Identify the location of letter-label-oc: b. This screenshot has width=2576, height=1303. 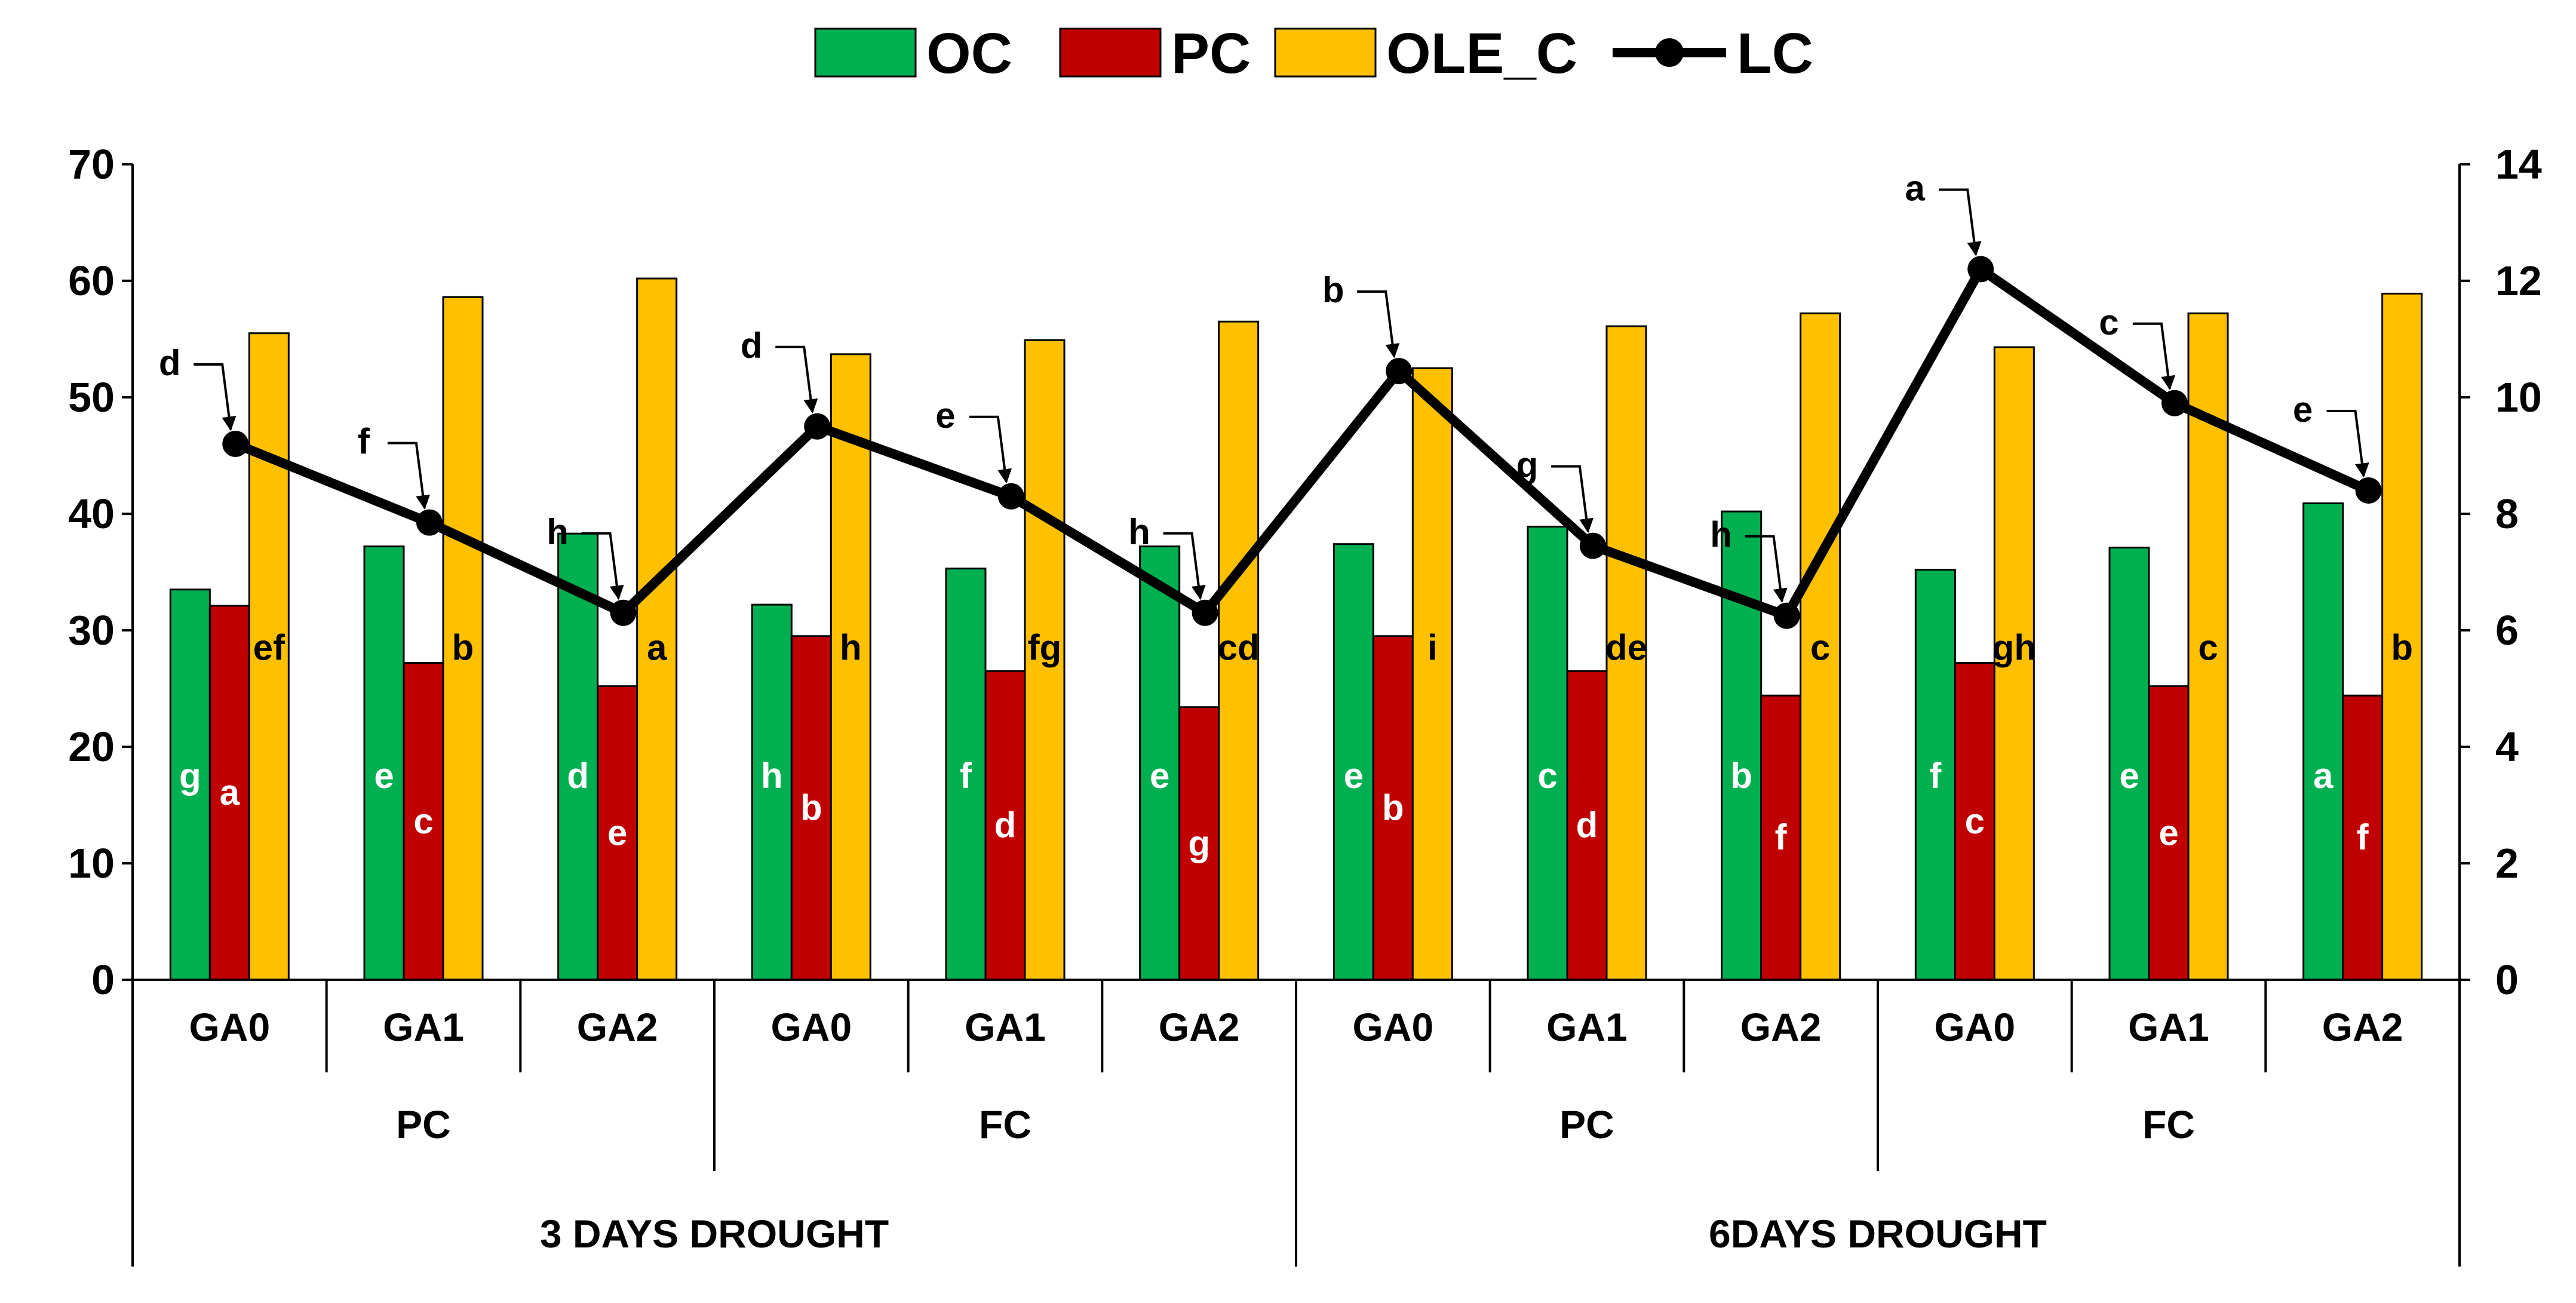
(1741, 776).